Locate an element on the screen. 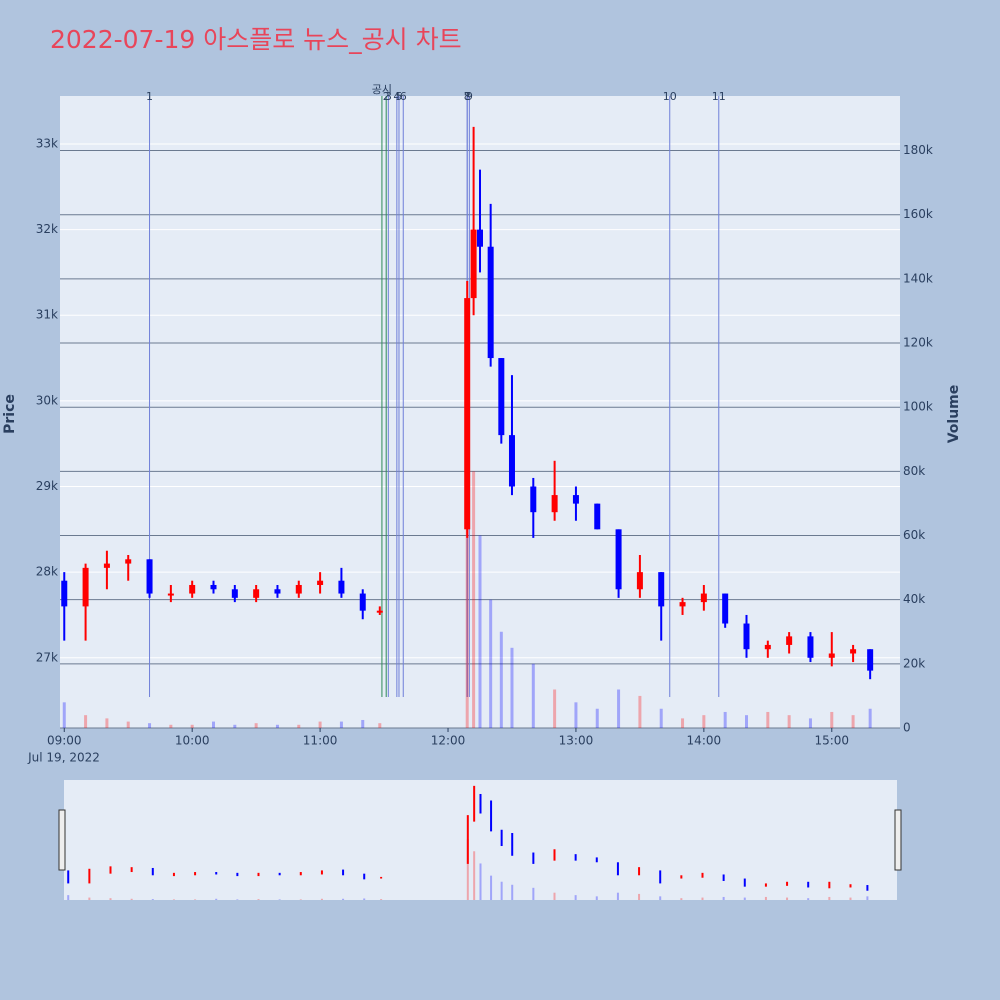 The width and height of the screenshot is (1000, 1000). event-label: 2 is located at coordinates (386, 96).